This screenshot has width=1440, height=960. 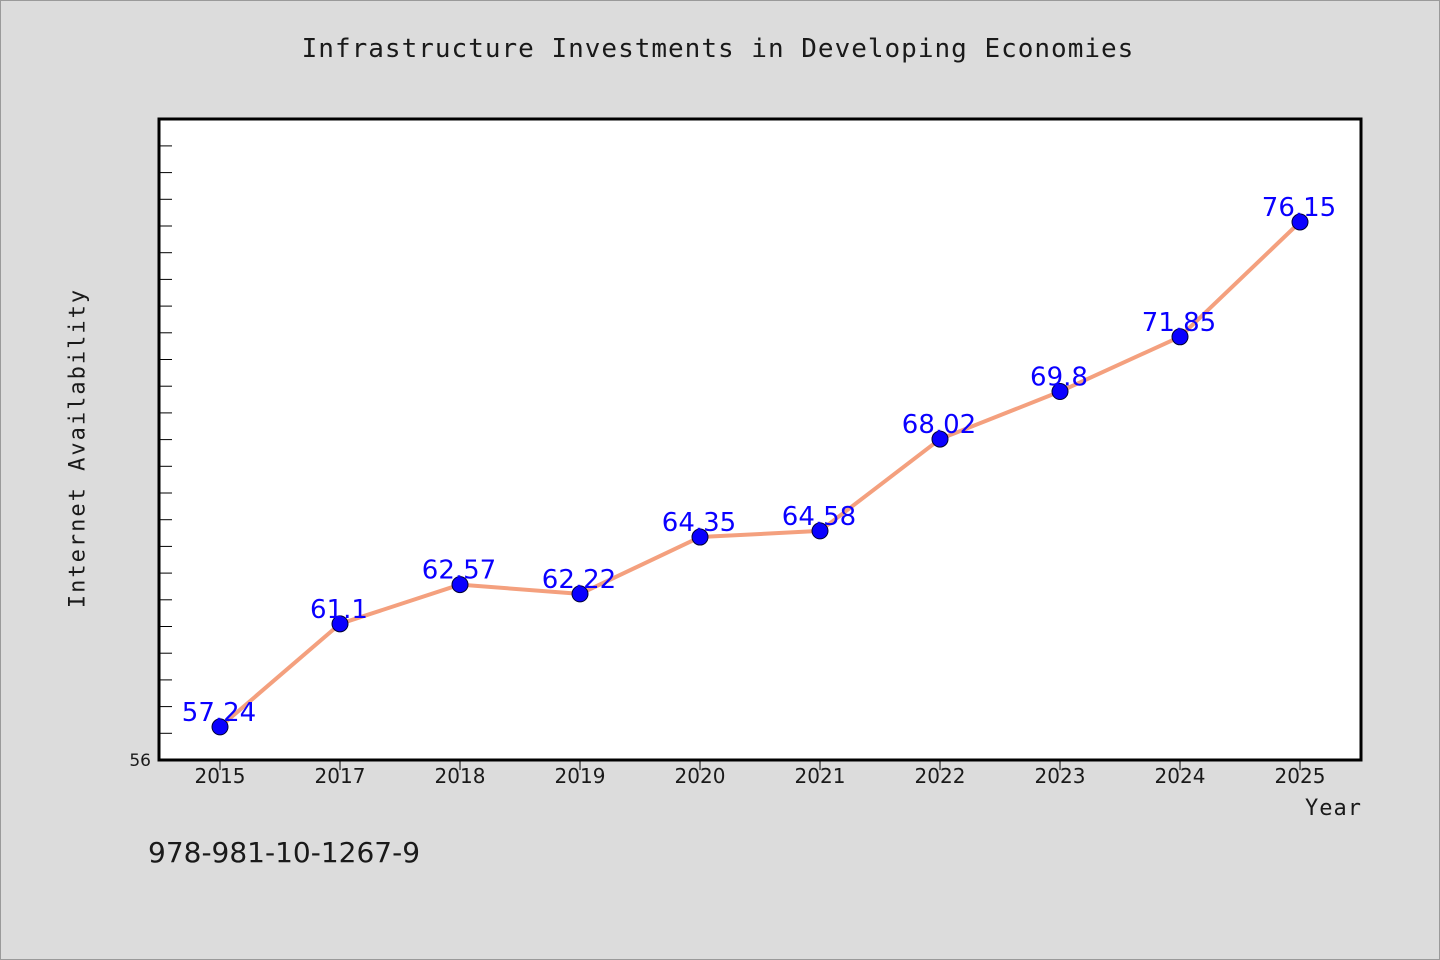 What do you see at coordinates (340, 776) in the screenshot?
I see `x-tick-label: 2017` at bounding box center [340, 776].